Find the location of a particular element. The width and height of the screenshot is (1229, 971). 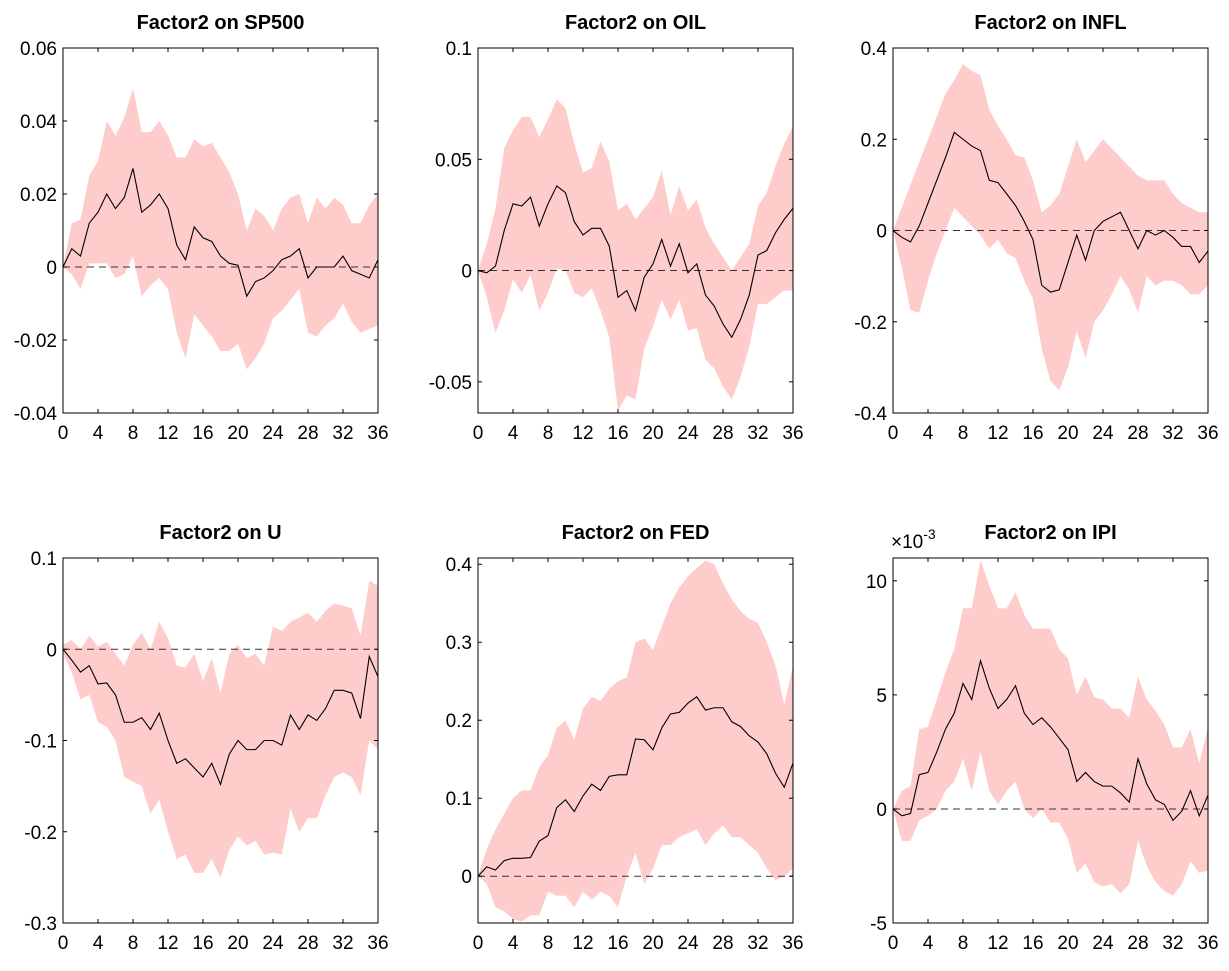

chart-title: Factor2 on IPI is located at coordinates (1050, 533).